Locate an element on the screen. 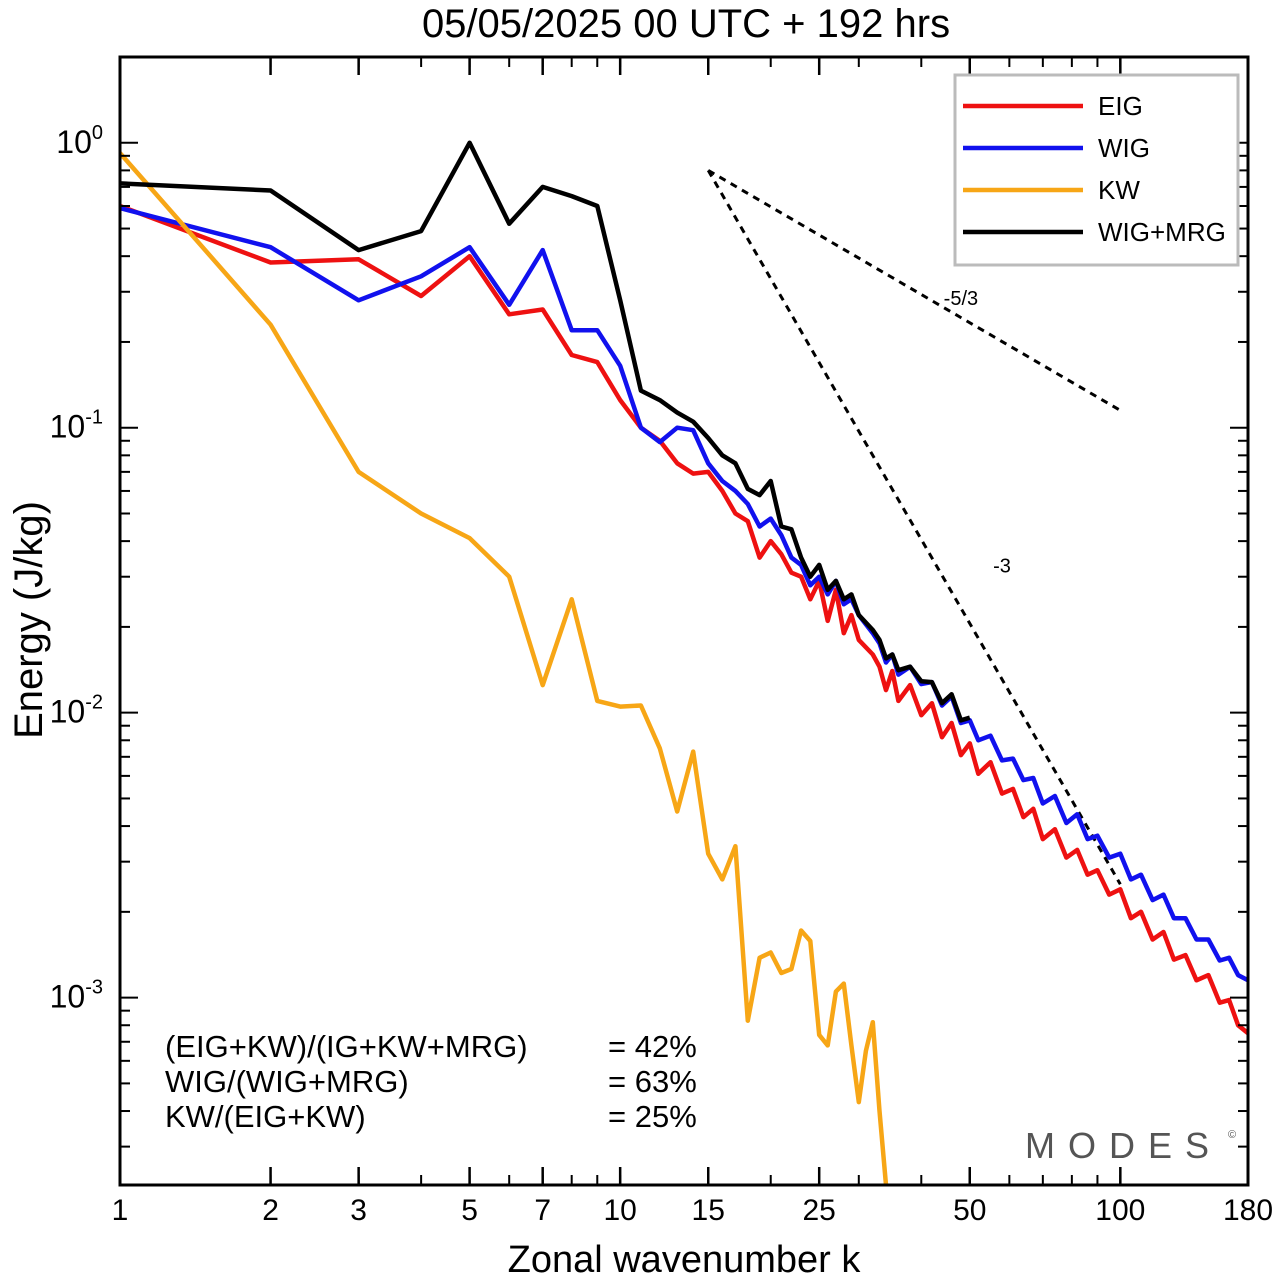 This screenshot has width=1280, height=1281. y-tick-label: 10⁻² is located at coordinates (76, 711).